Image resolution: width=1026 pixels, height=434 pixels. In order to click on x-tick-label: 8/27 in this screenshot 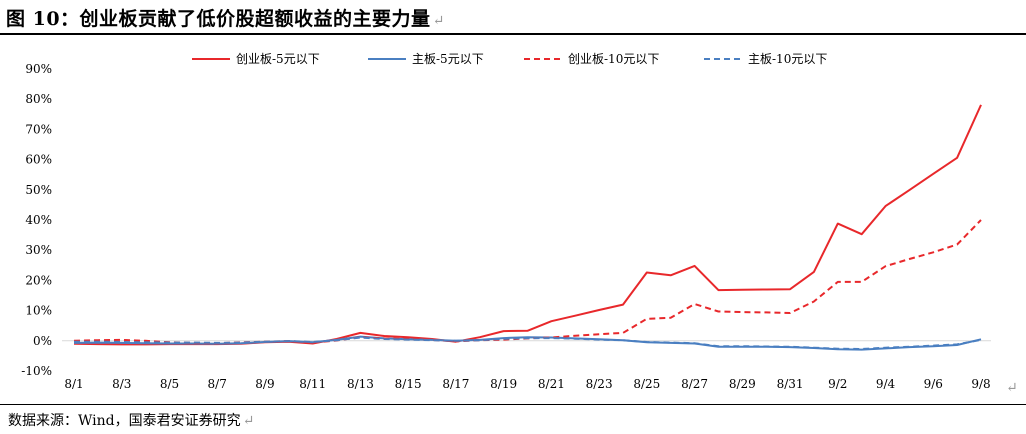, I will do `click(694, 384)`.